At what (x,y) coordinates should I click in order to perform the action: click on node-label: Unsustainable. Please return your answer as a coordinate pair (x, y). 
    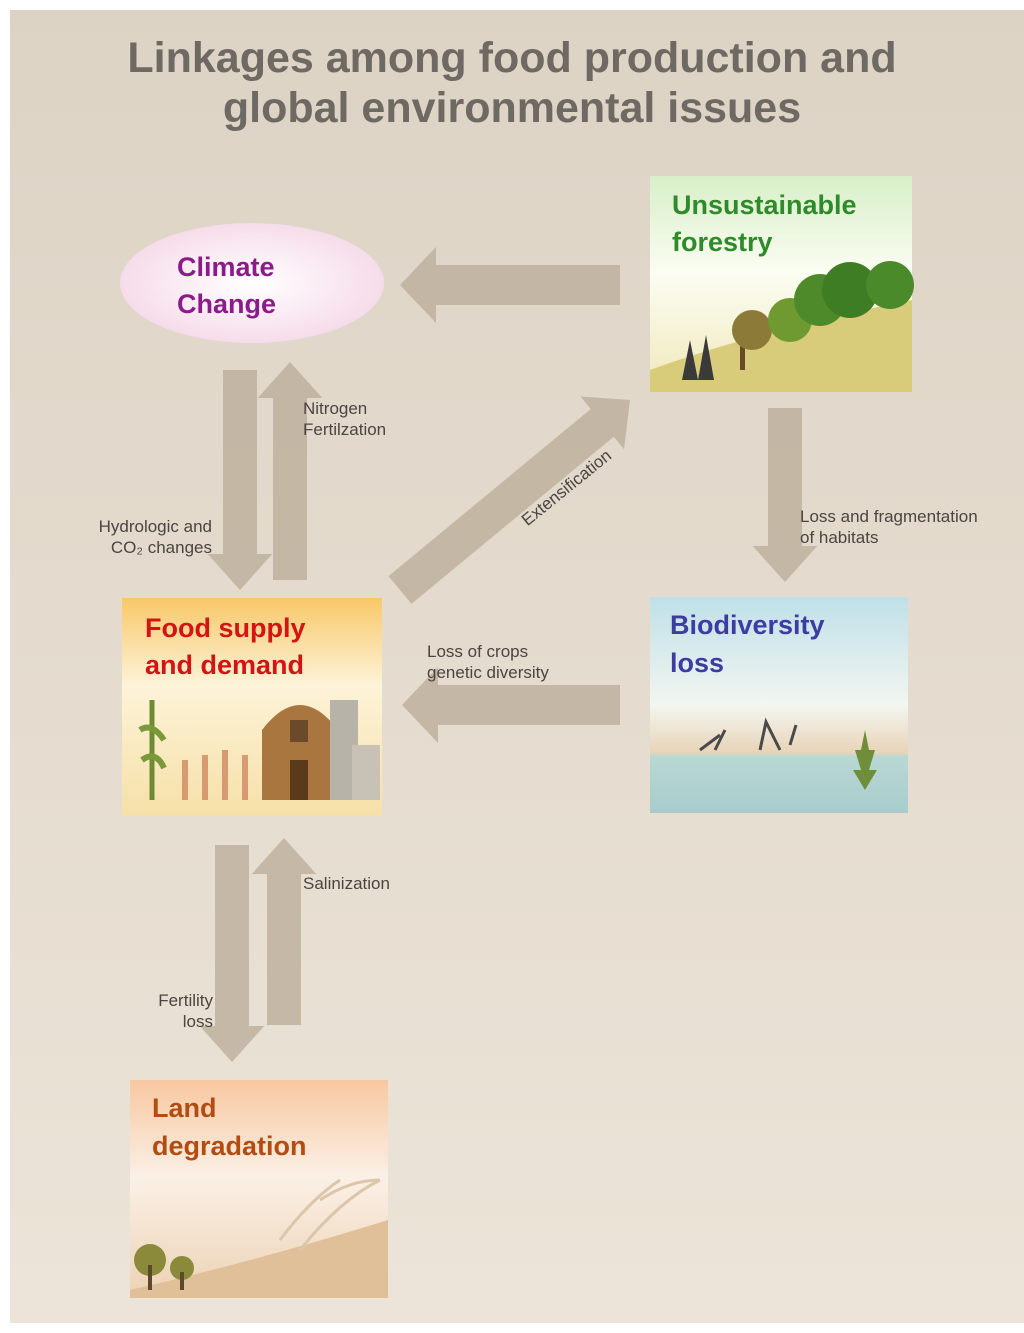
    Looking at the image, I should click on (764, 205).